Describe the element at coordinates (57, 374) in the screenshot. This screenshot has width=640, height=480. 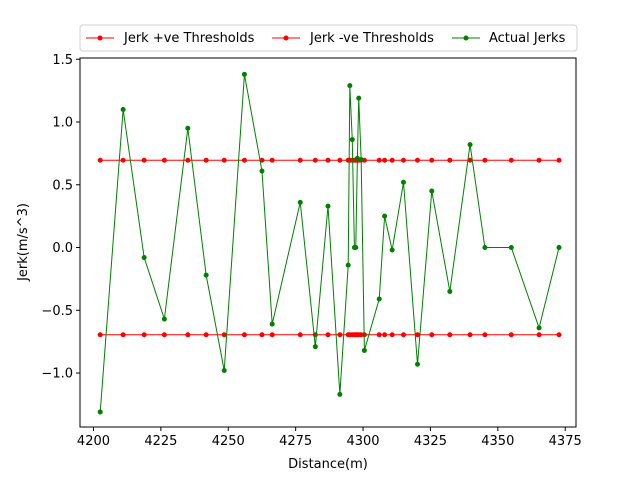
I see `y-tick-label: −1.0` at that location.